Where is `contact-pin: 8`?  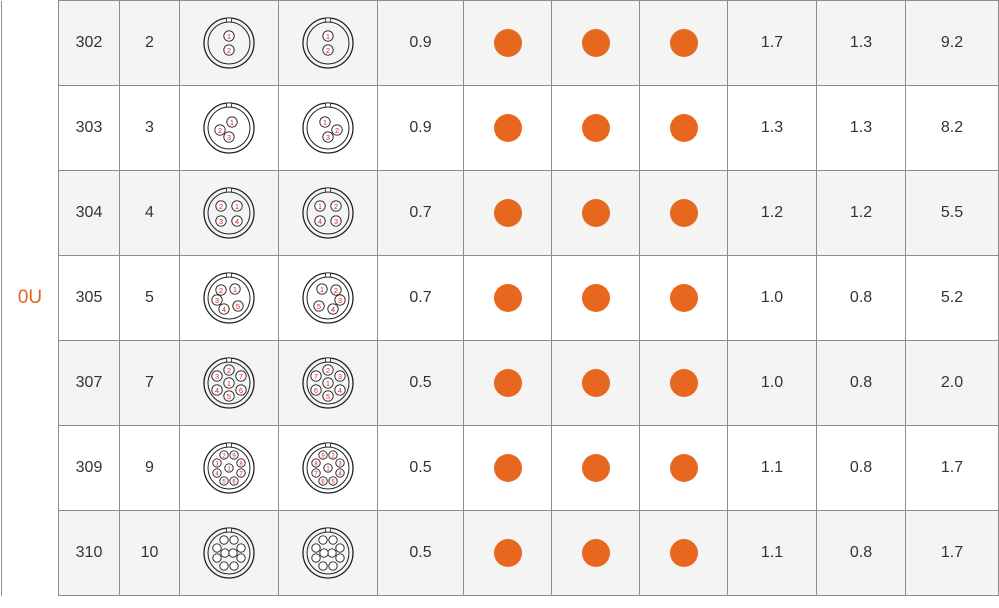 contact-pin: 8 is located at coordinates (316, 463).